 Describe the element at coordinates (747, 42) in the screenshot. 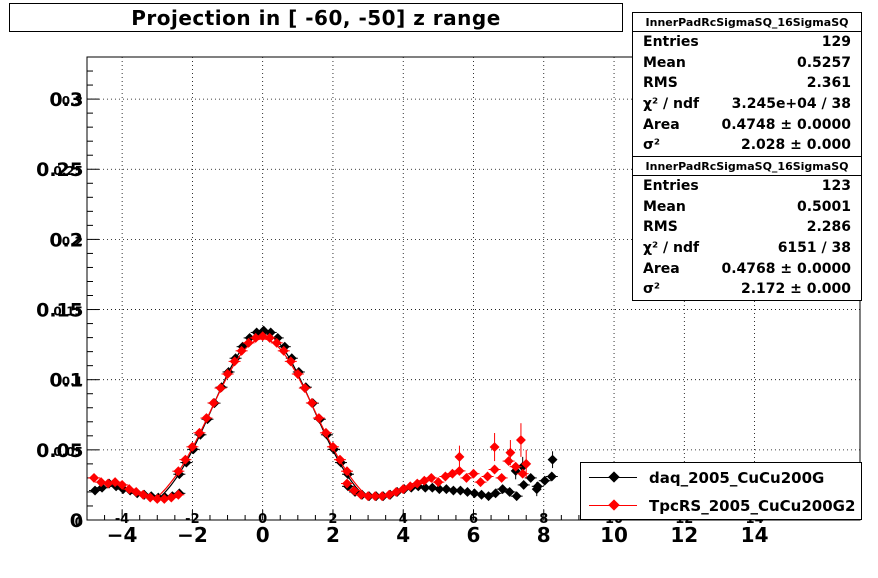

I see `stats-row-entries: Entries 129` at that location.